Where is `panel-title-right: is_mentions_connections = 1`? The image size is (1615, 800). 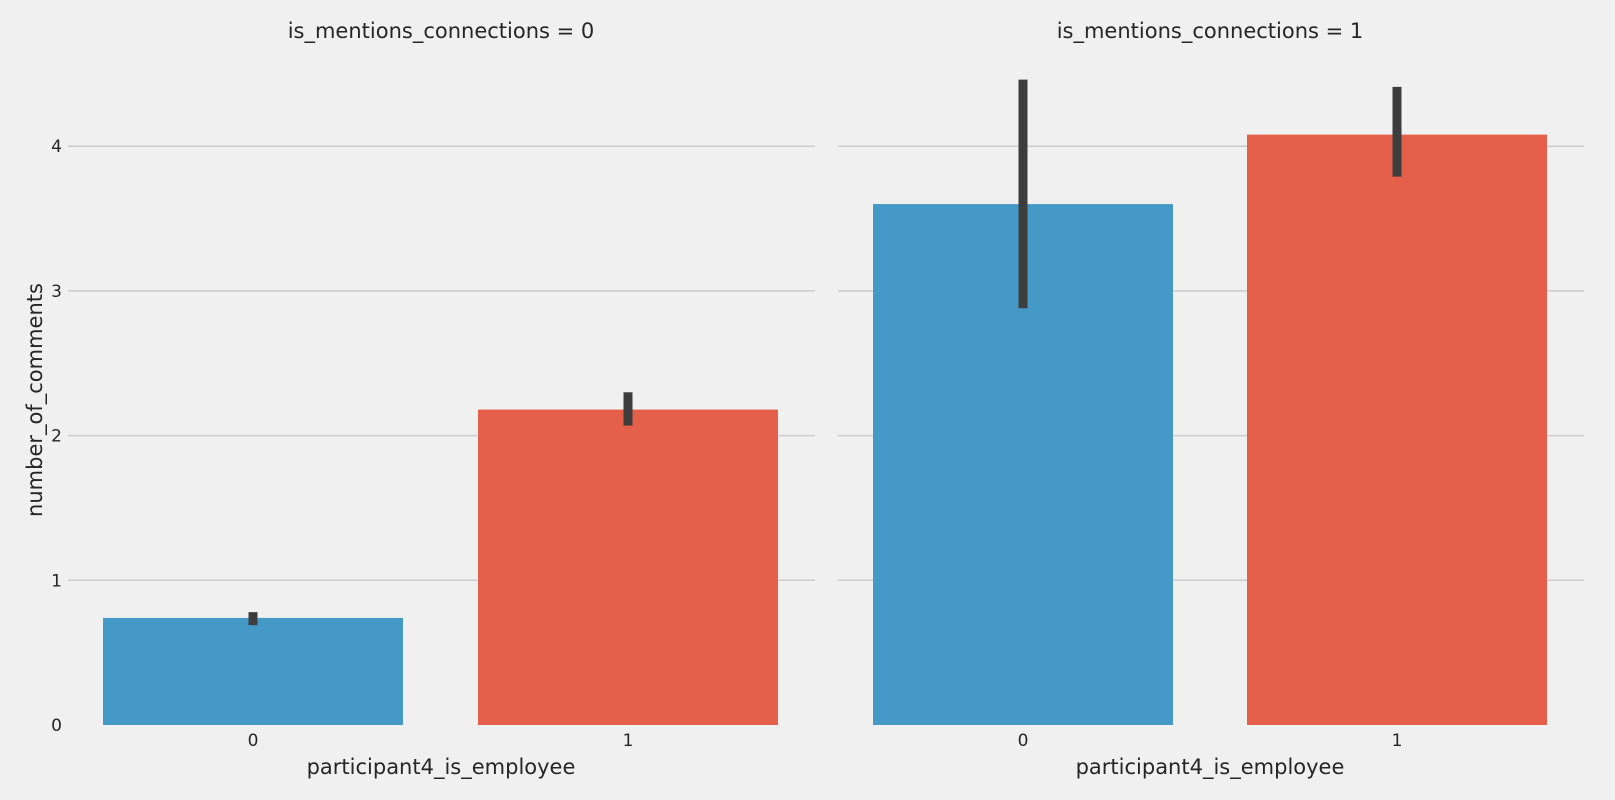
panel-title-right: is_mentions_connections = 1 is located at coordinates (1210, 31).